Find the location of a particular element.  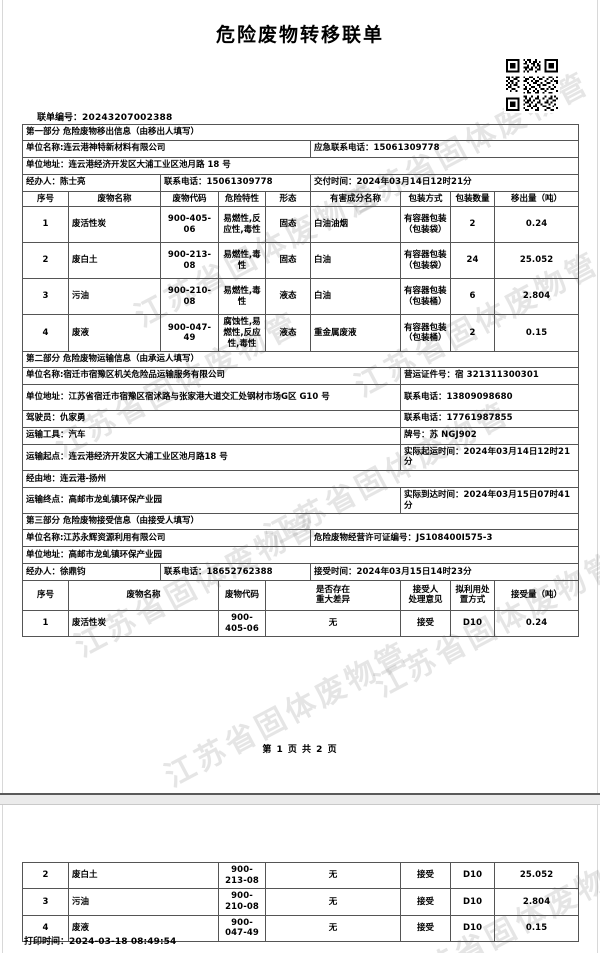

section3-phone-value: 18652762388 is located at coordinates (239, 571).